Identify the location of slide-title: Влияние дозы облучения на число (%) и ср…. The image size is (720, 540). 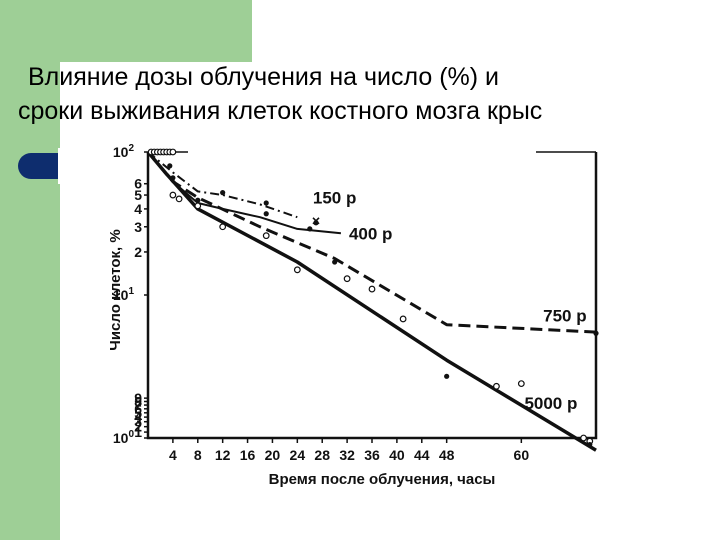
(363, 94).